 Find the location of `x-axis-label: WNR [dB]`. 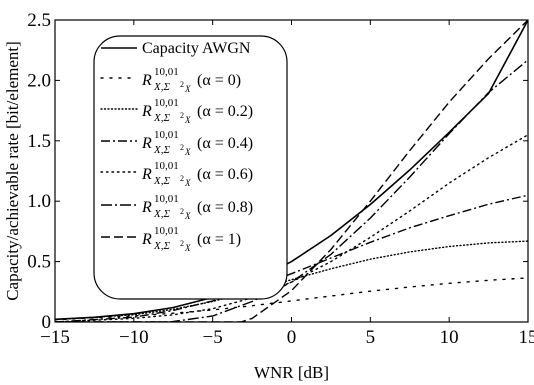

x-axis-label: WNR [dB] is located at coordinates (291, 372).